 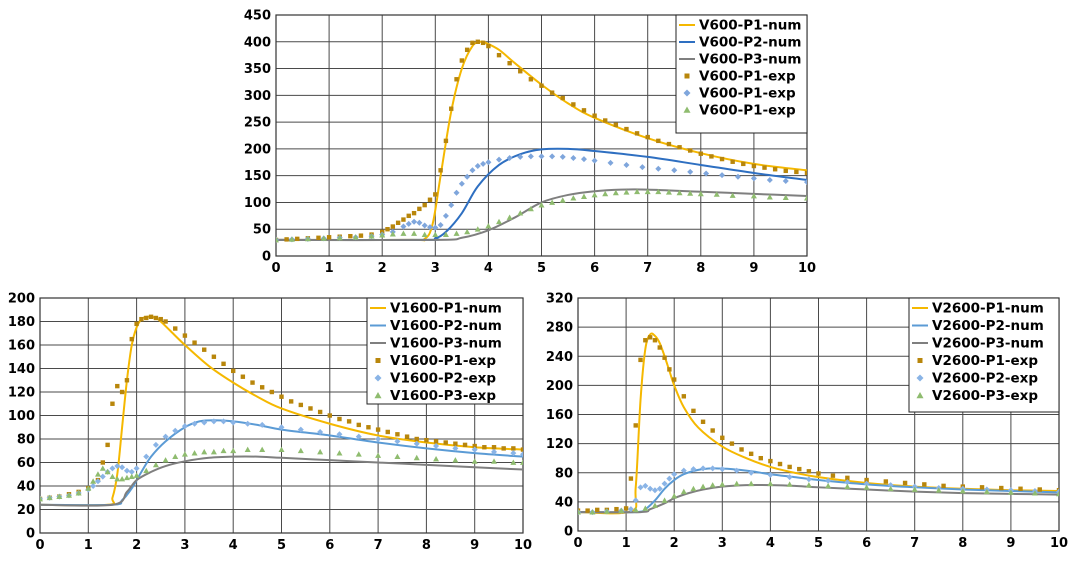 What do you see at coordinates (559, 328) in the screenshot?
I see `y-tick-label: 280` at bounding box center [559, 328].